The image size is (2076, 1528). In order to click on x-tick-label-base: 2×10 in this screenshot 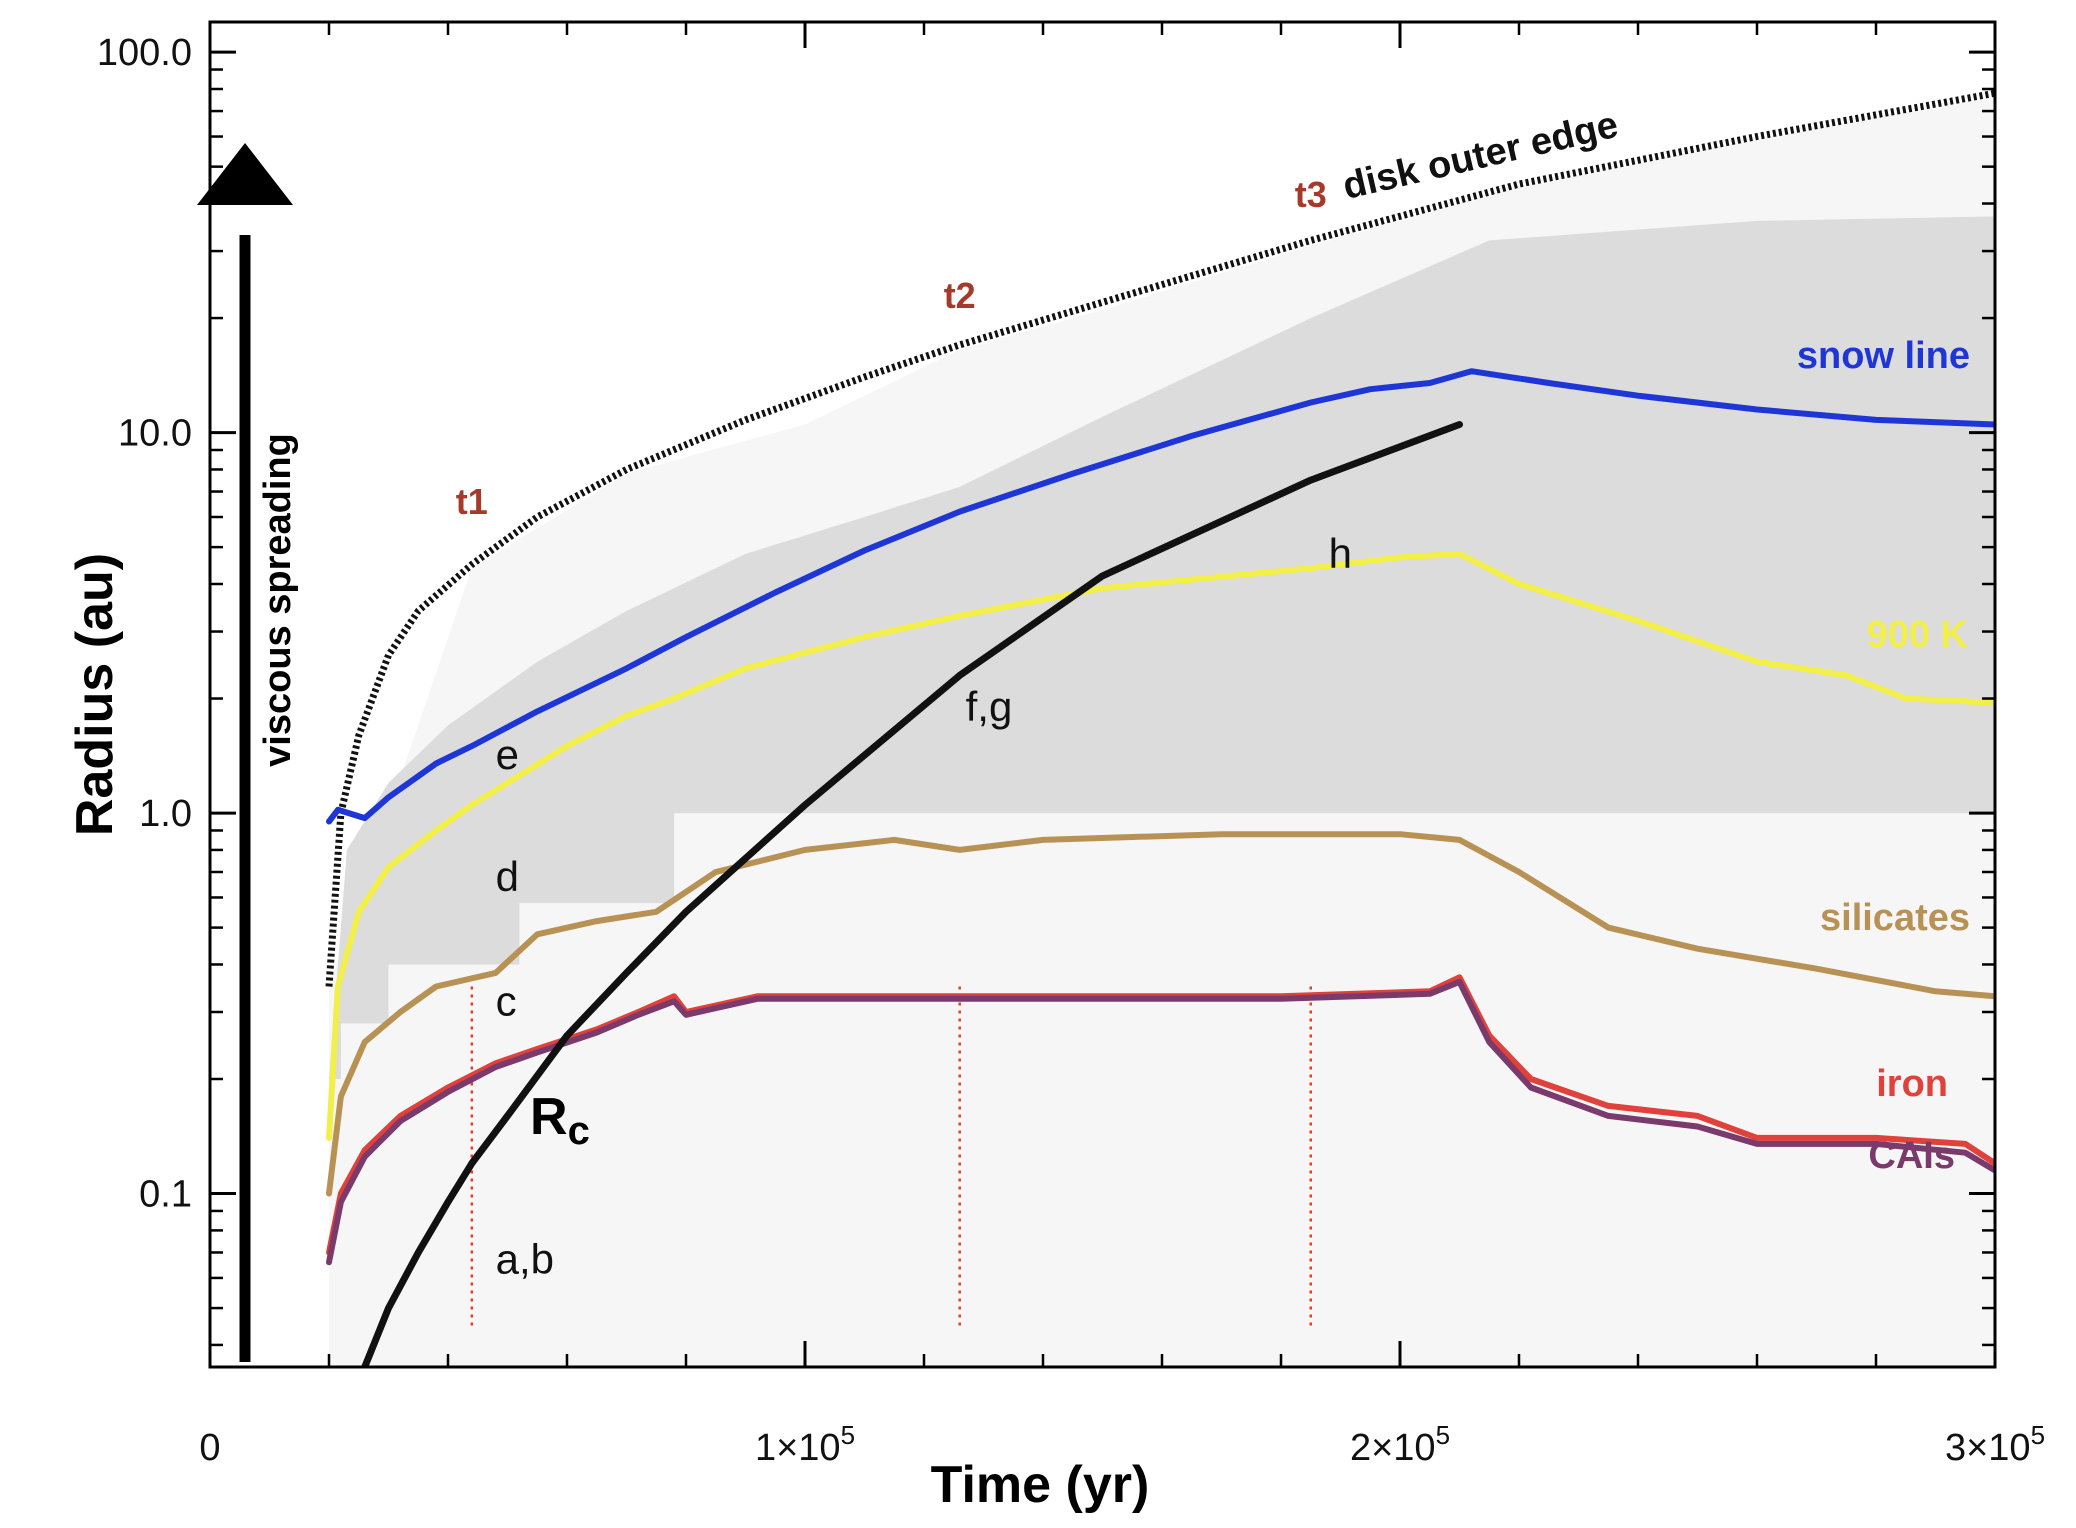, I will do `click(1393, 1448)`.